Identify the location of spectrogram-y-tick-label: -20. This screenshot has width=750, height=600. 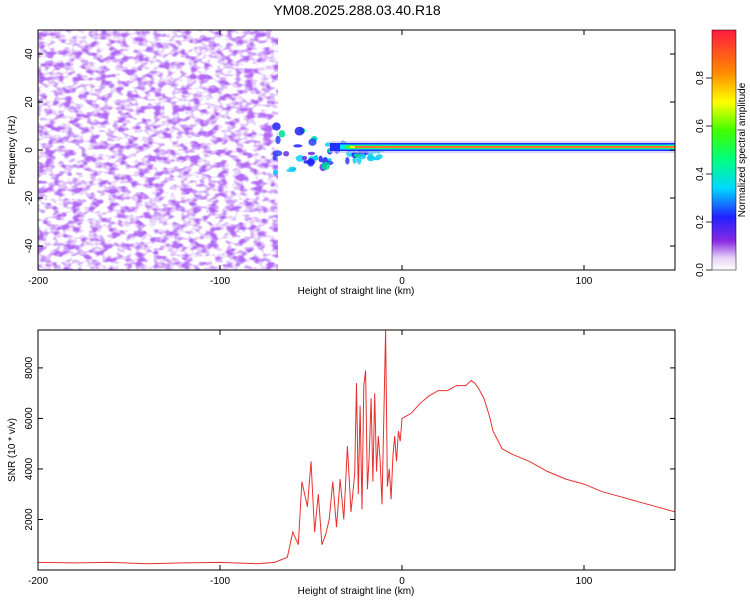
(29, 197).